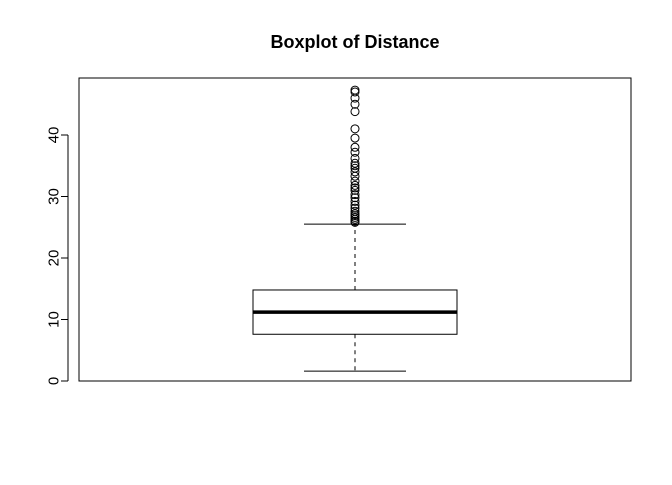 This screenshot has width=672, height=485. Describe the element at coordinates (54, 196) in the screenshot. I see `y-tick-label: 30` at that location.